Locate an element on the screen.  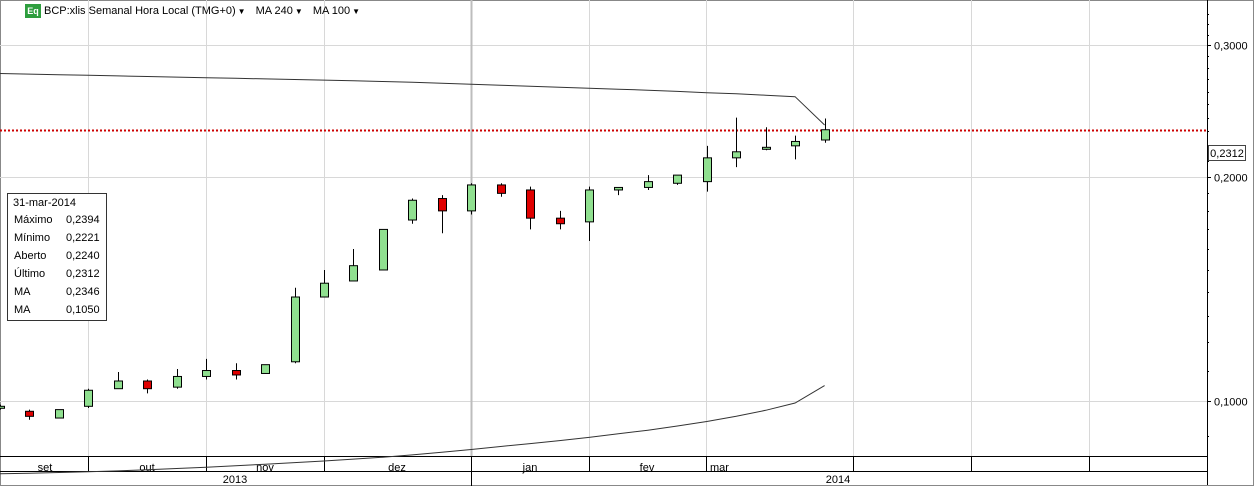
month-label: dez is located at coordinates (397, 468).